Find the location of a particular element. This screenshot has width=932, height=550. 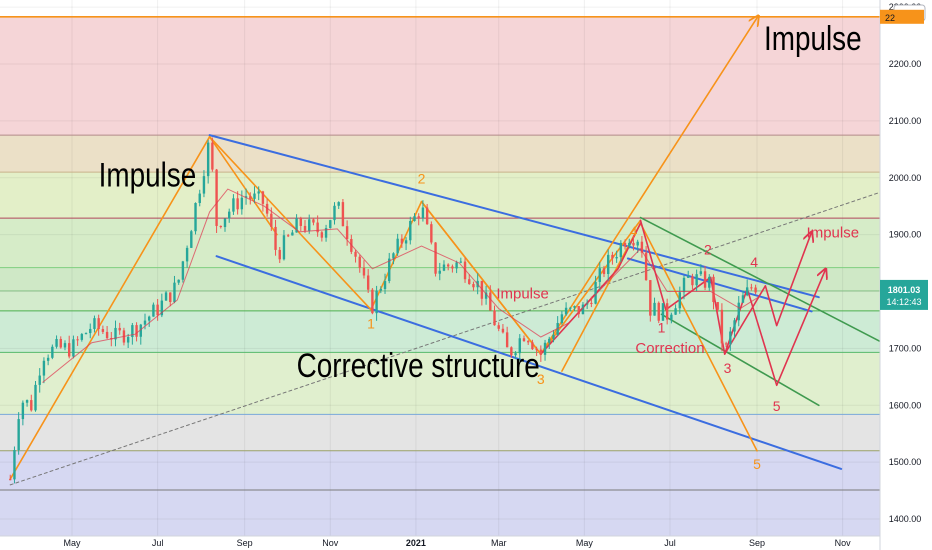

orange-corrective-b is located at coordinates (243, 186).